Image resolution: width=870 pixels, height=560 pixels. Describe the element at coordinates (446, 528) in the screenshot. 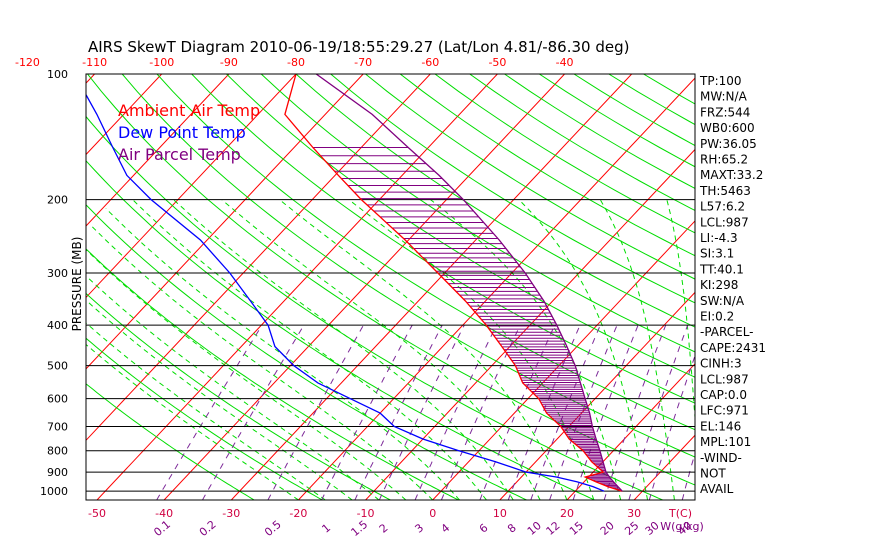

I see `mixing-ratio-tick-label: 4` at that location.